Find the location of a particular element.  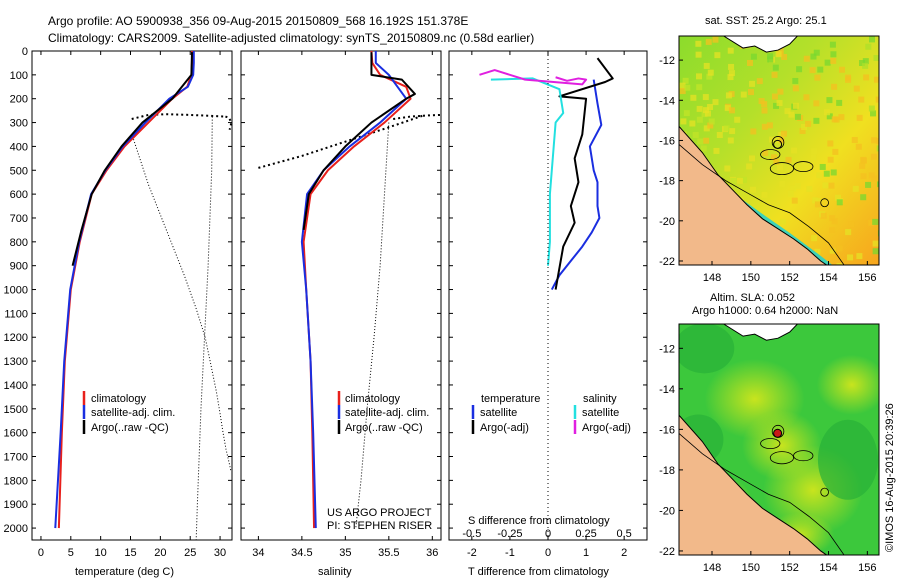

dotted-left is located at coordinates (341, 141).